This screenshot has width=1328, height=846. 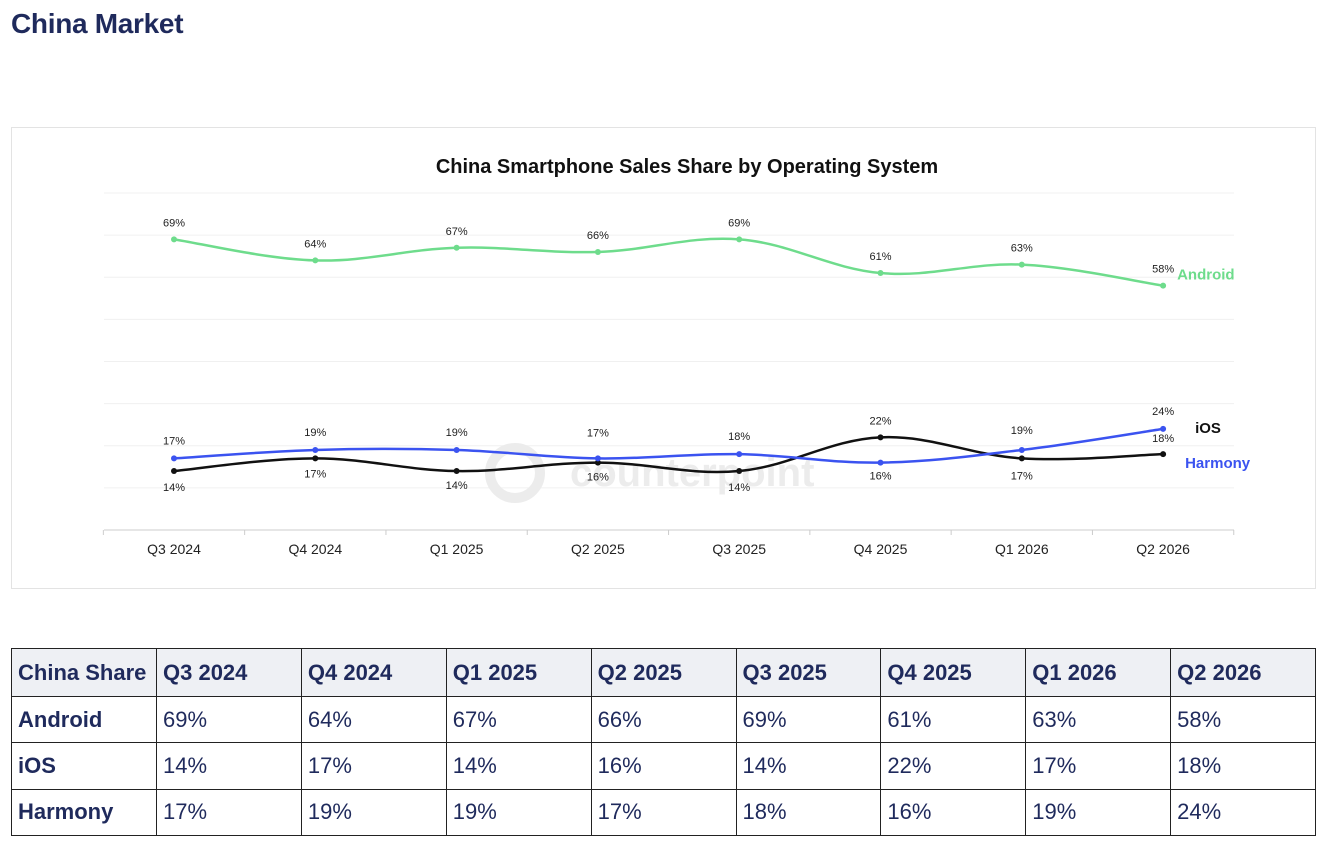 I want to click on table-cell: 69%, so click(x=229, y=719).